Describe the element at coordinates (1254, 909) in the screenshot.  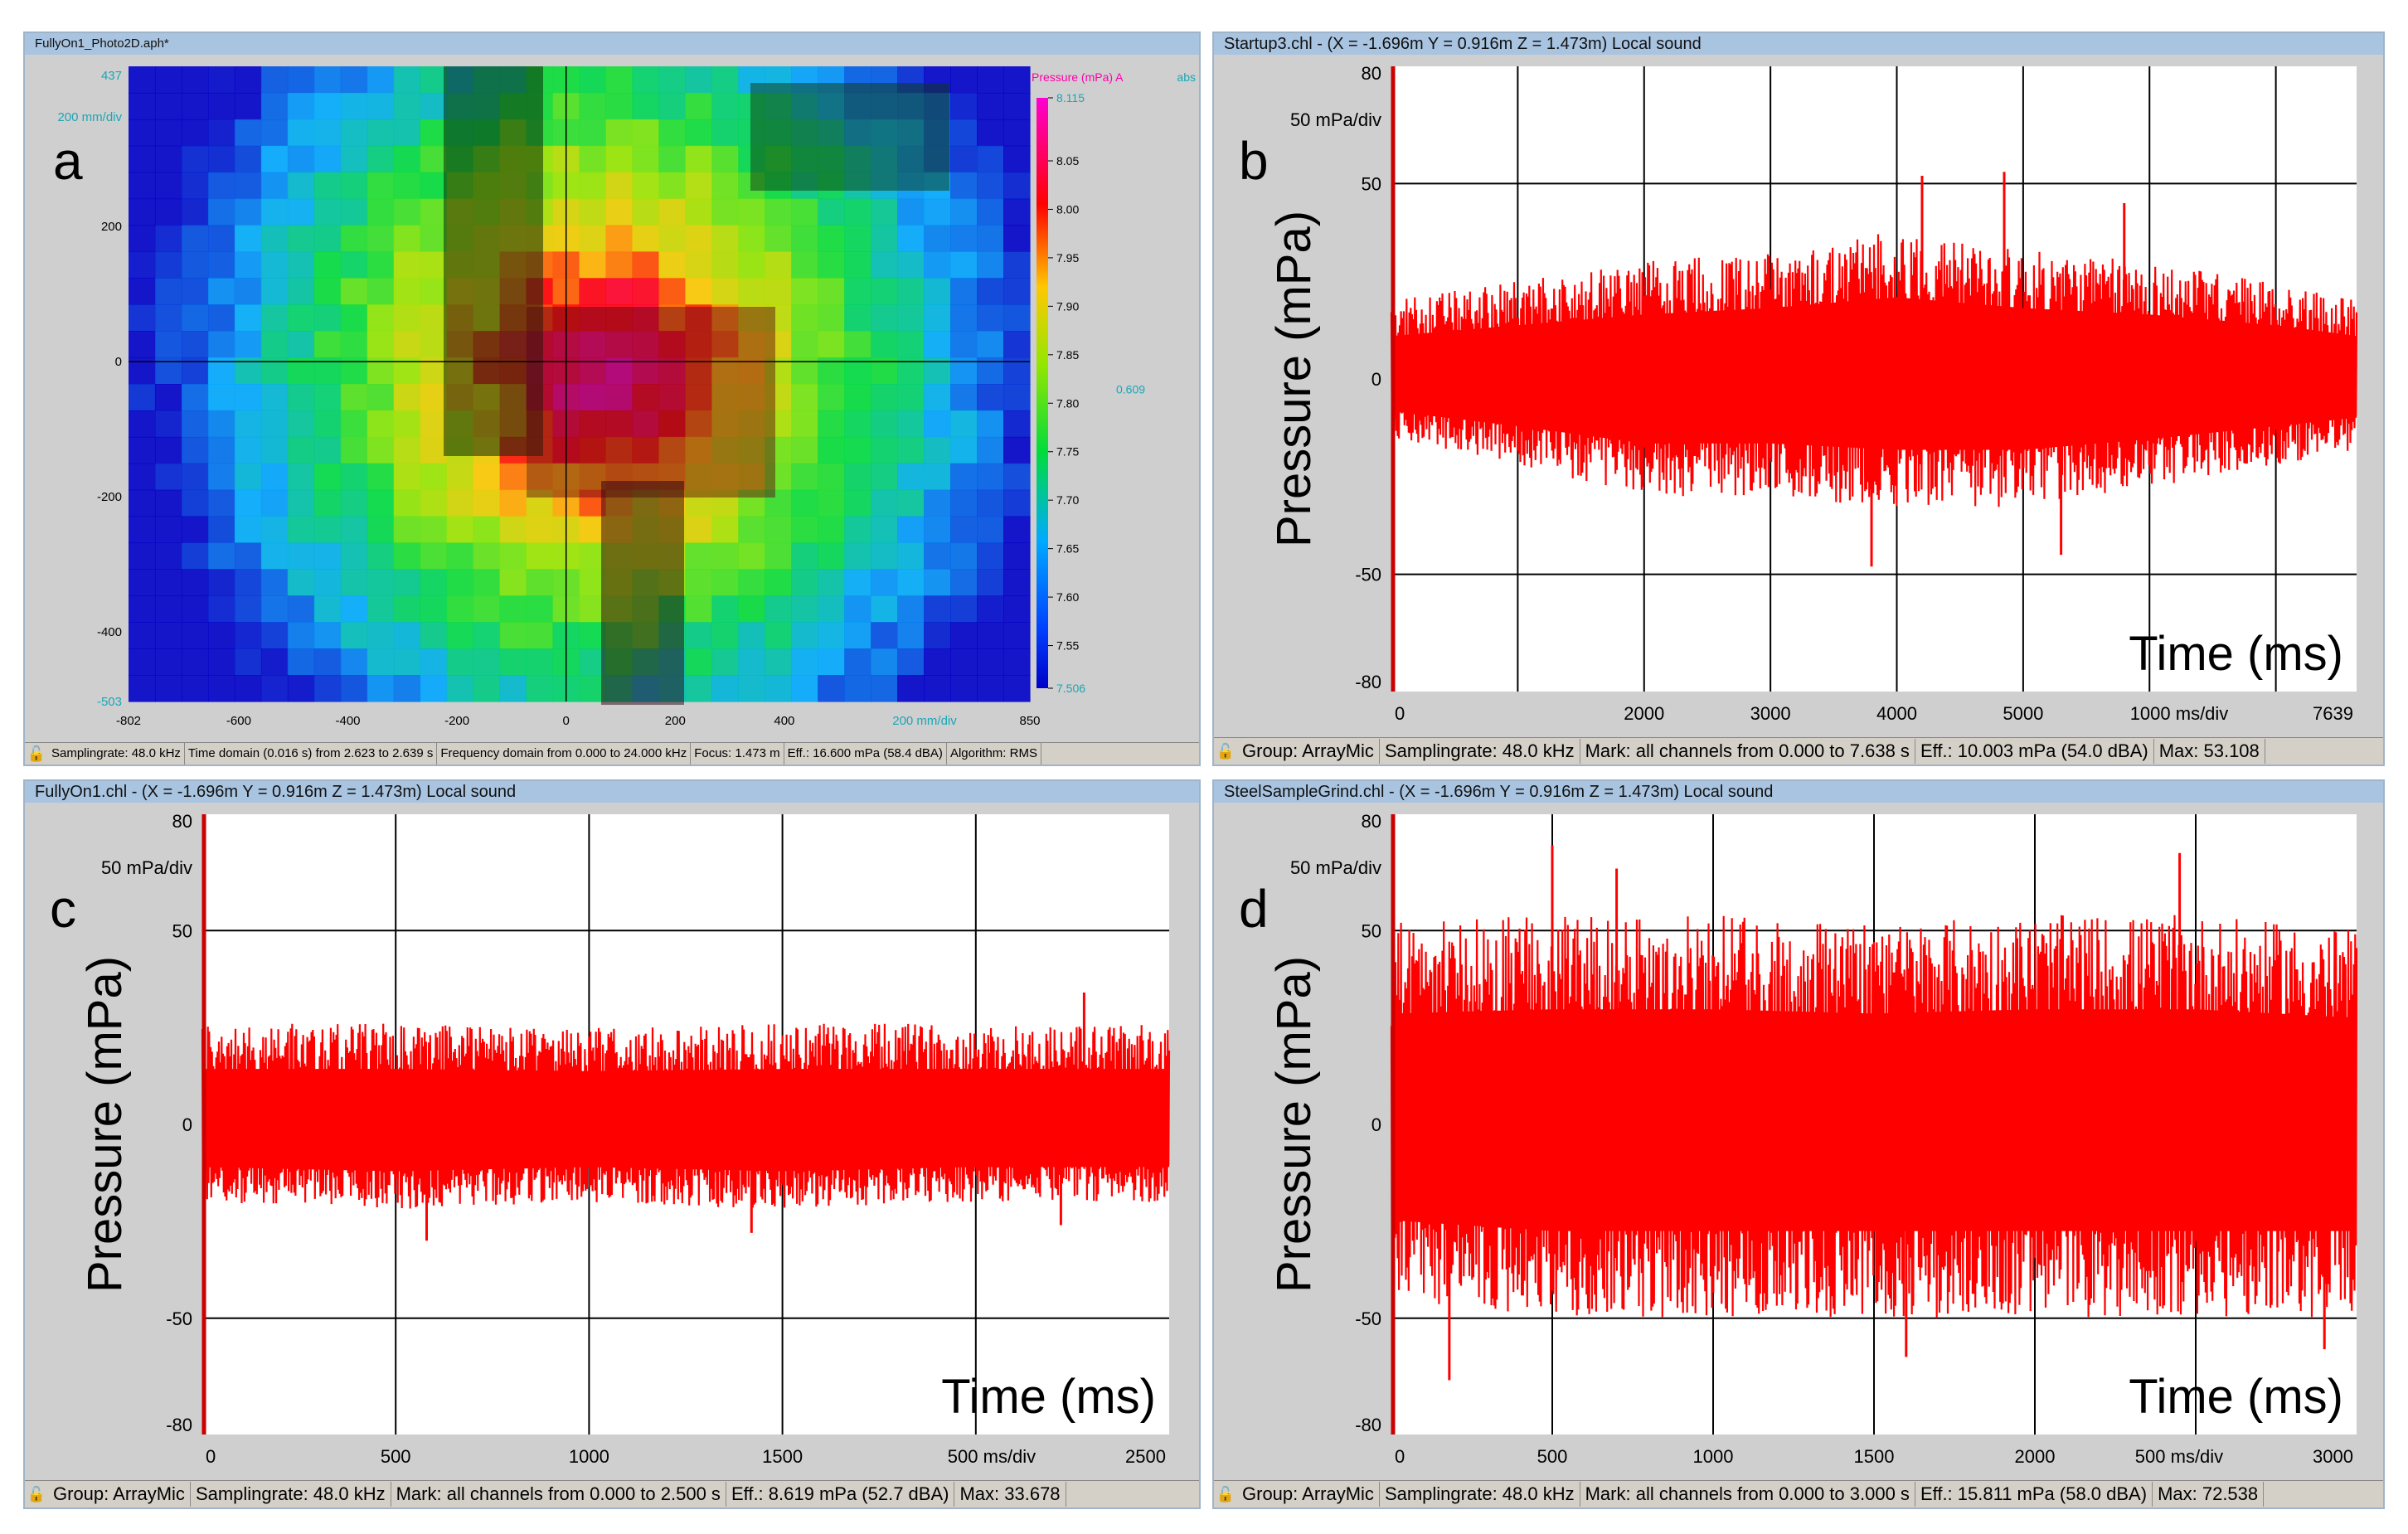
I see `panel-letter: d` at that location.